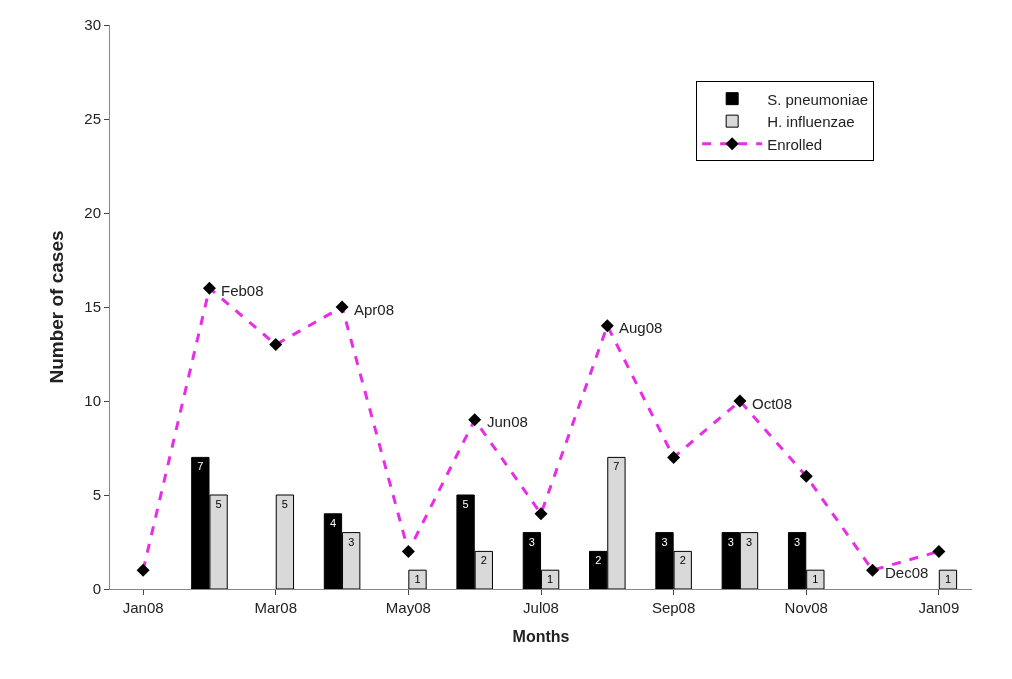 The image size is (1012, 679). I want to click on annotation: Feb08, so click(242, 290).